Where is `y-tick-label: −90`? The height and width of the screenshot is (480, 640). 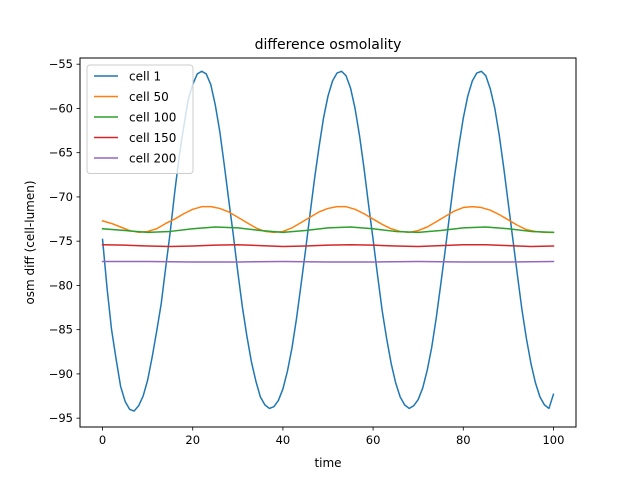 y-tick-label: −90 is located at coordinates (61, 374).